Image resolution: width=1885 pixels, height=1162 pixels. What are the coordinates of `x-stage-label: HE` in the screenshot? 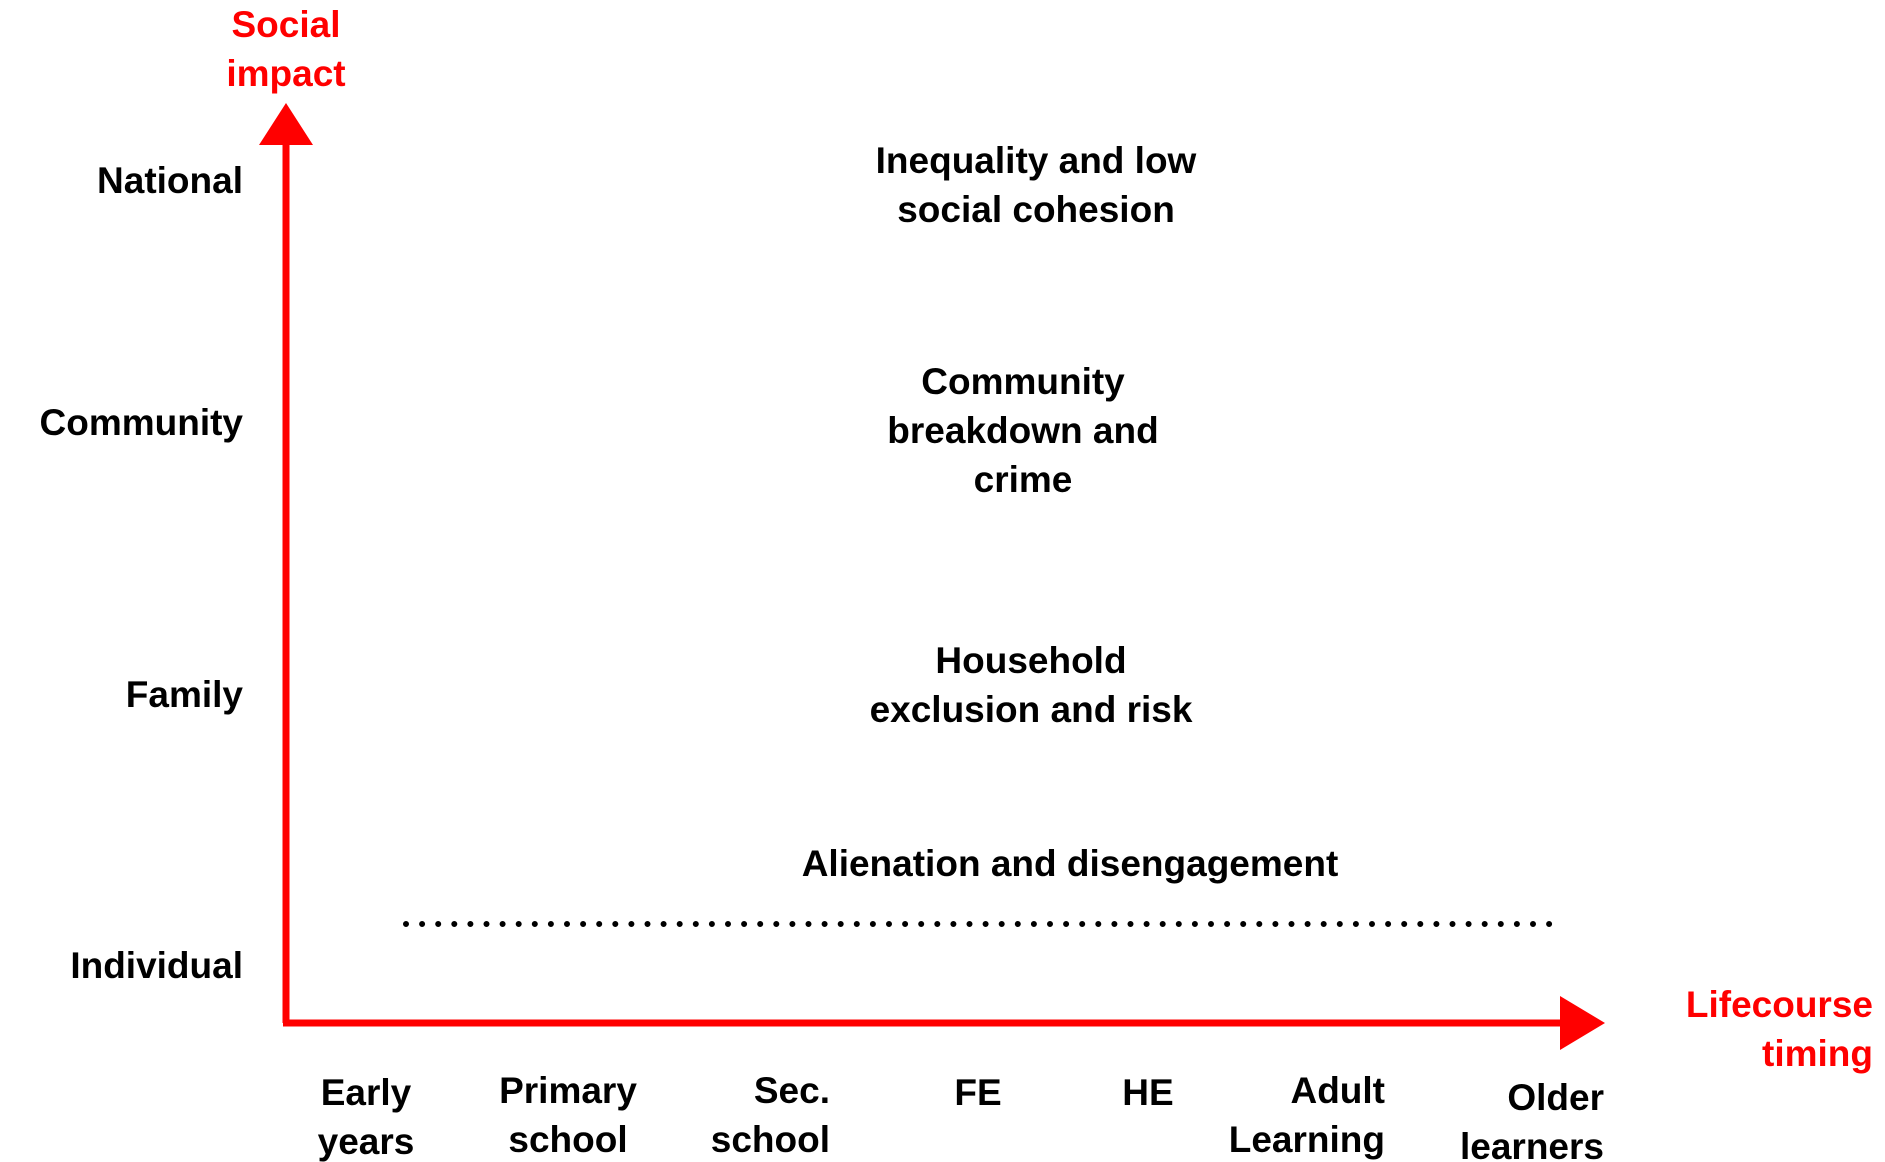 It's located at (1147, 1092).